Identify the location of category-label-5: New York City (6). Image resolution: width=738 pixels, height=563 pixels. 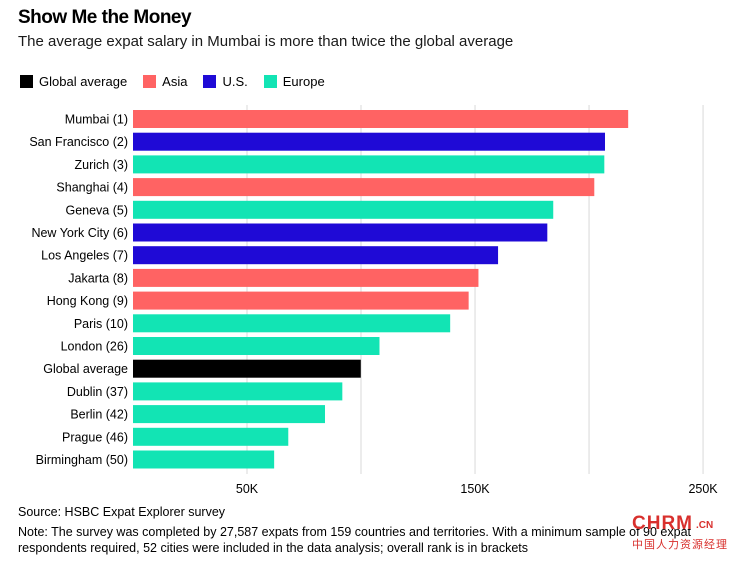
(79, 233).